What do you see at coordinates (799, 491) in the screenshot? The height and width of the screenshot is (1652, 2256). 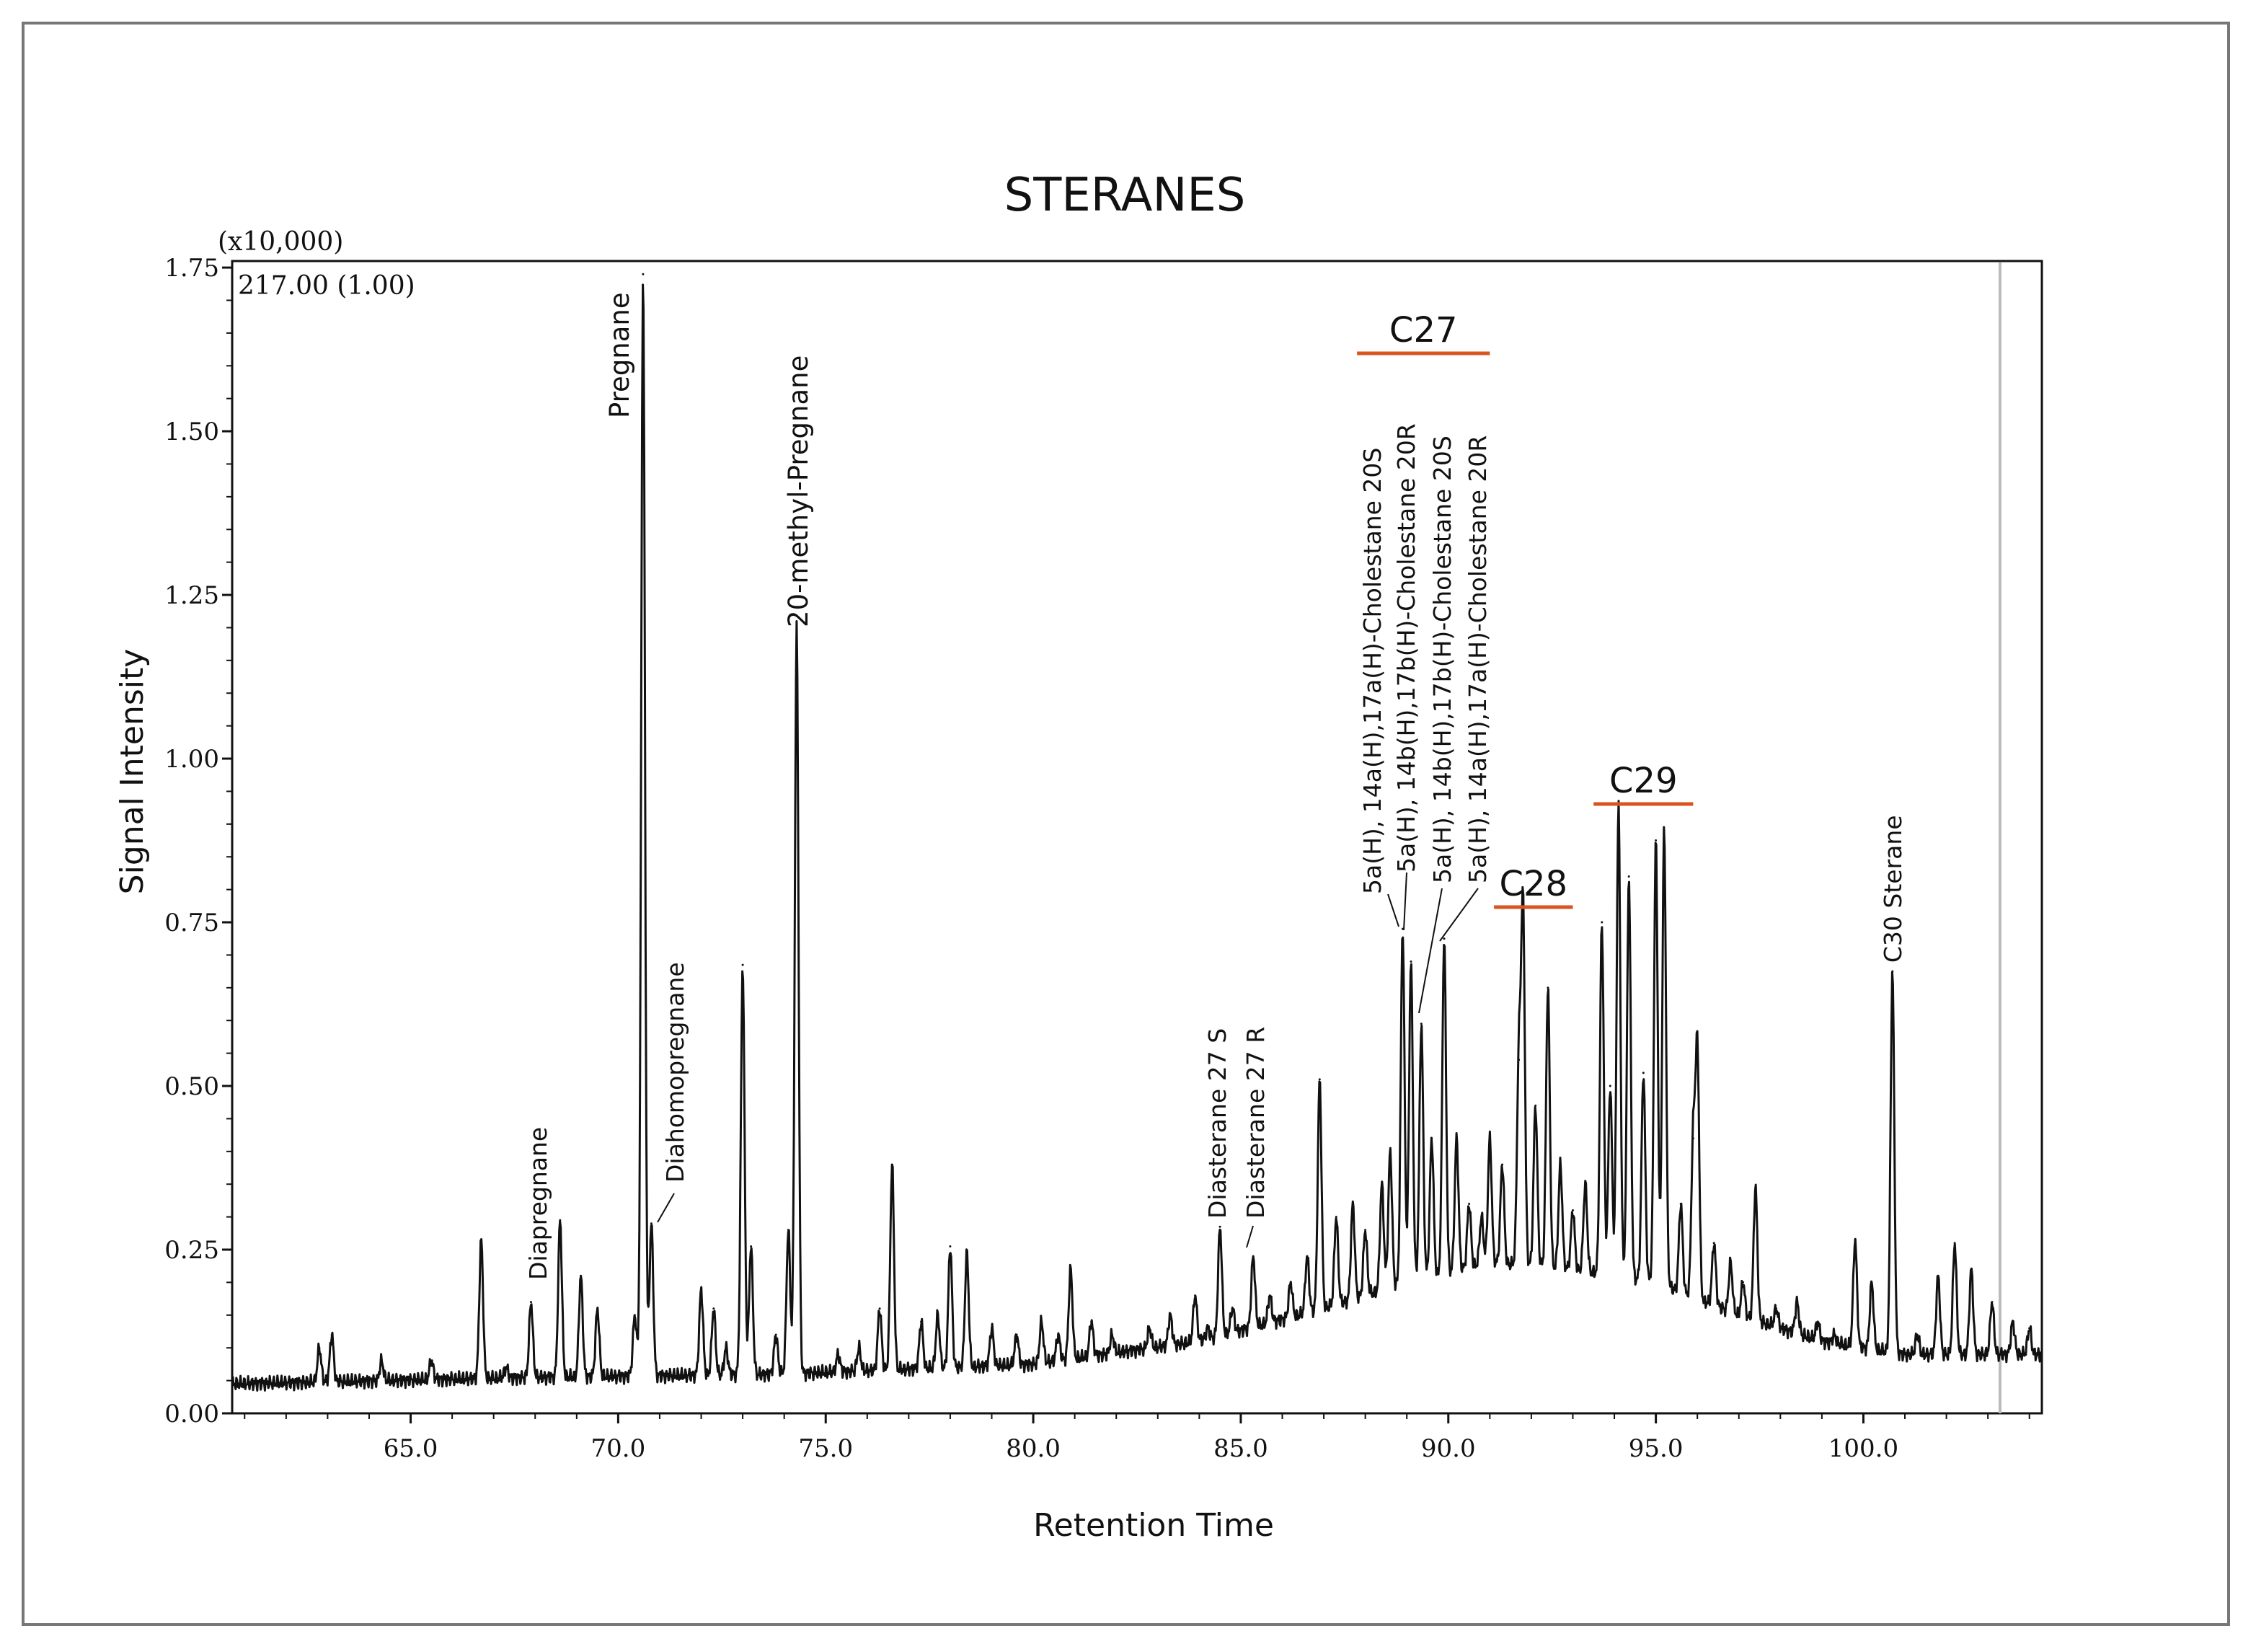 I see `peak-label: 20-methyl-Pregnane` at bounding box center [799, 491].